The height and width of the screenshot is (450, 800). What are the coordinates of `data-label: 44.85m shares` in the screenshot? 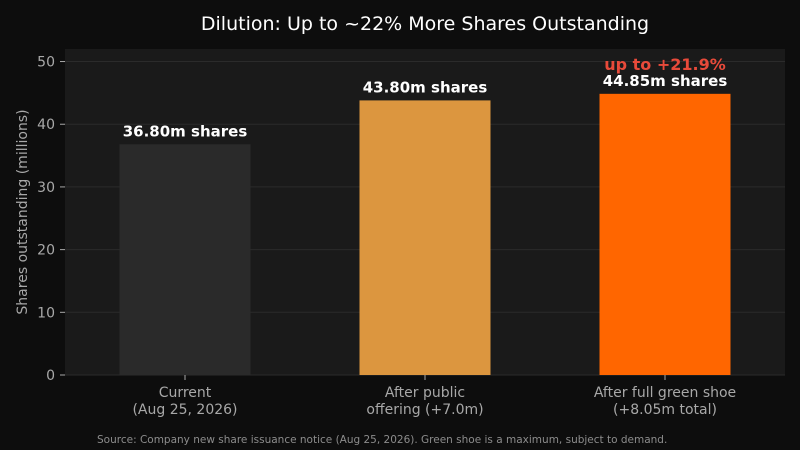 It's located at (665, 81).